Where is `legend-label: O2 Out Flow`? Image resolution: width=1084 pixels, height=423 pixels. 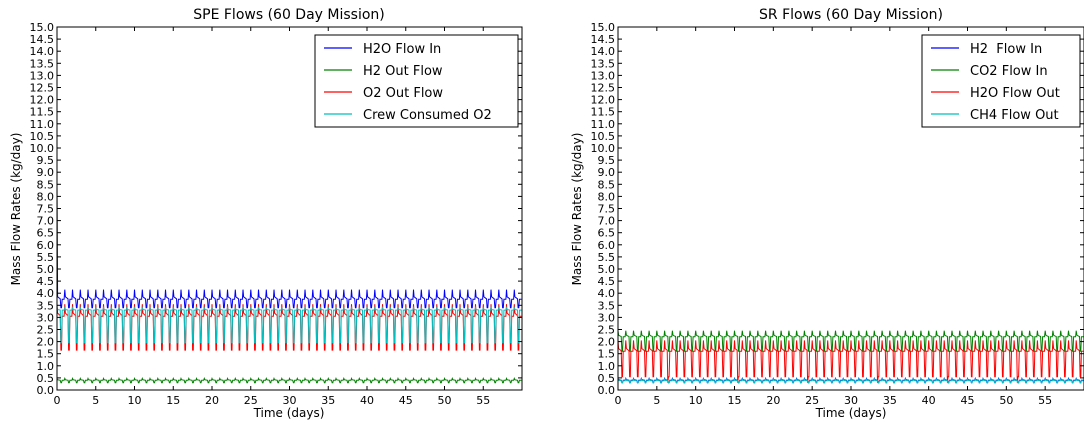
legend-label: O2 Out Flow is located at coordinates (403, 93).